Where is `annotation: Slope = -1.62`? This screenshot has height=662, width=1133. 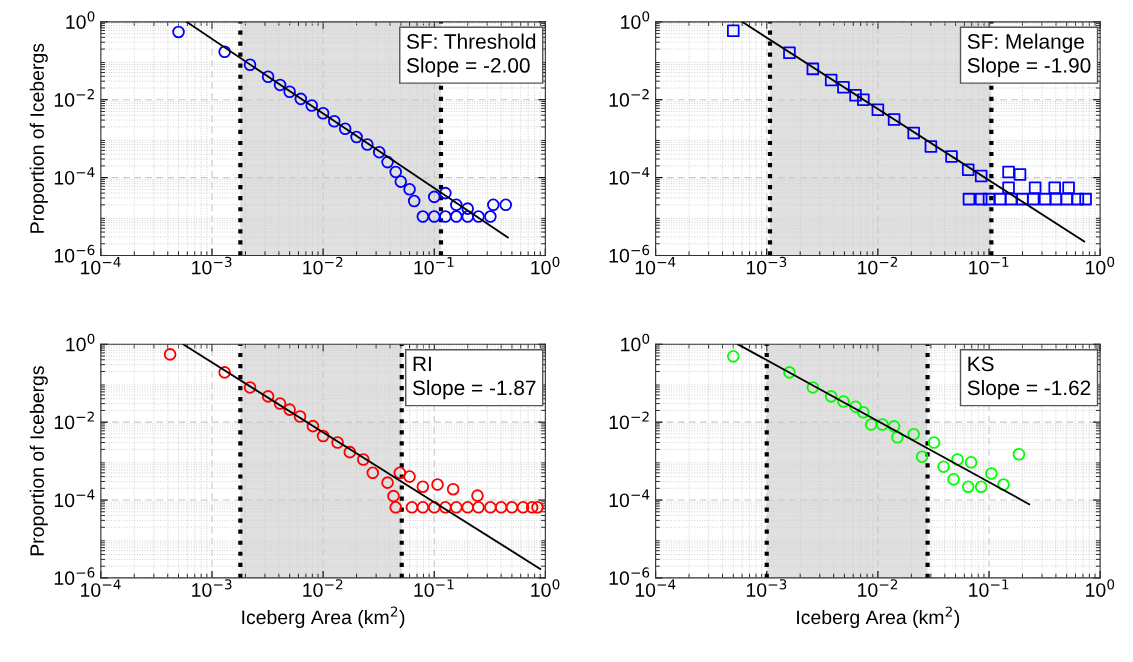 annotation: Slope = -1.62 is located at coordinates (1029, 389).